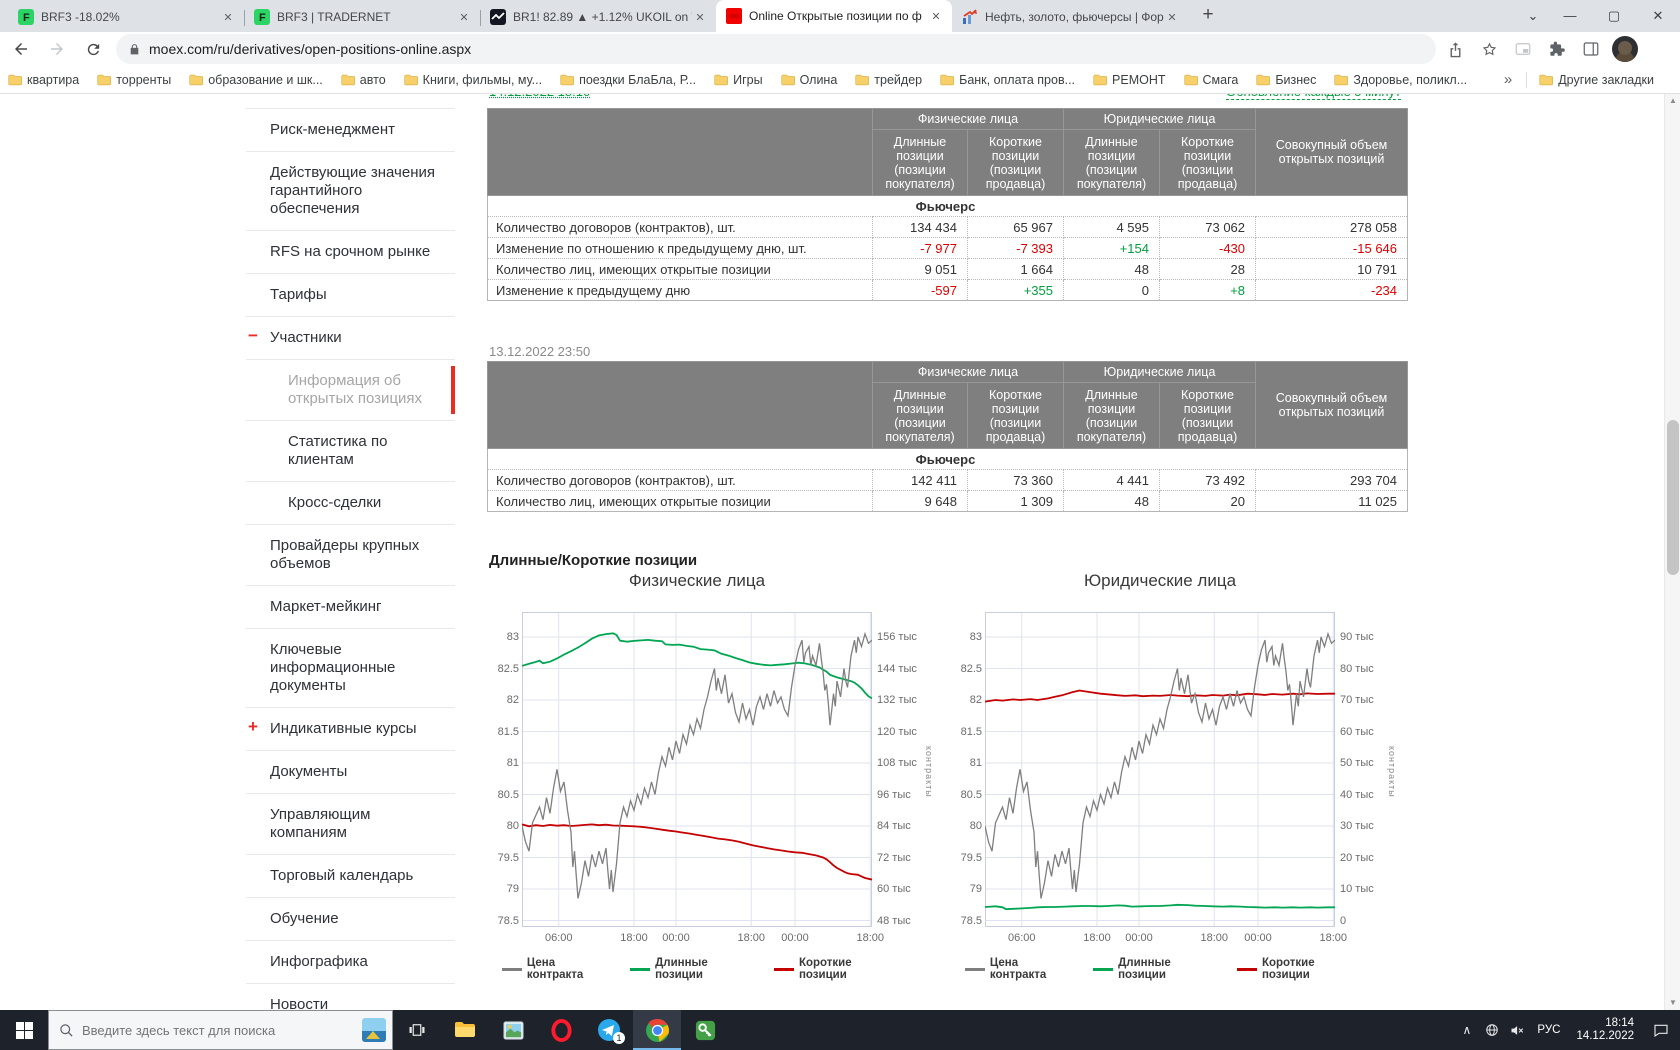 The width and height of the screenshot is (1680, 1050). What do you see at coordinates (362, 17) in the screenshot?
I see `browser-tab: F BRF3 | TRADERNET ✕` at bounding box center [362, 17].